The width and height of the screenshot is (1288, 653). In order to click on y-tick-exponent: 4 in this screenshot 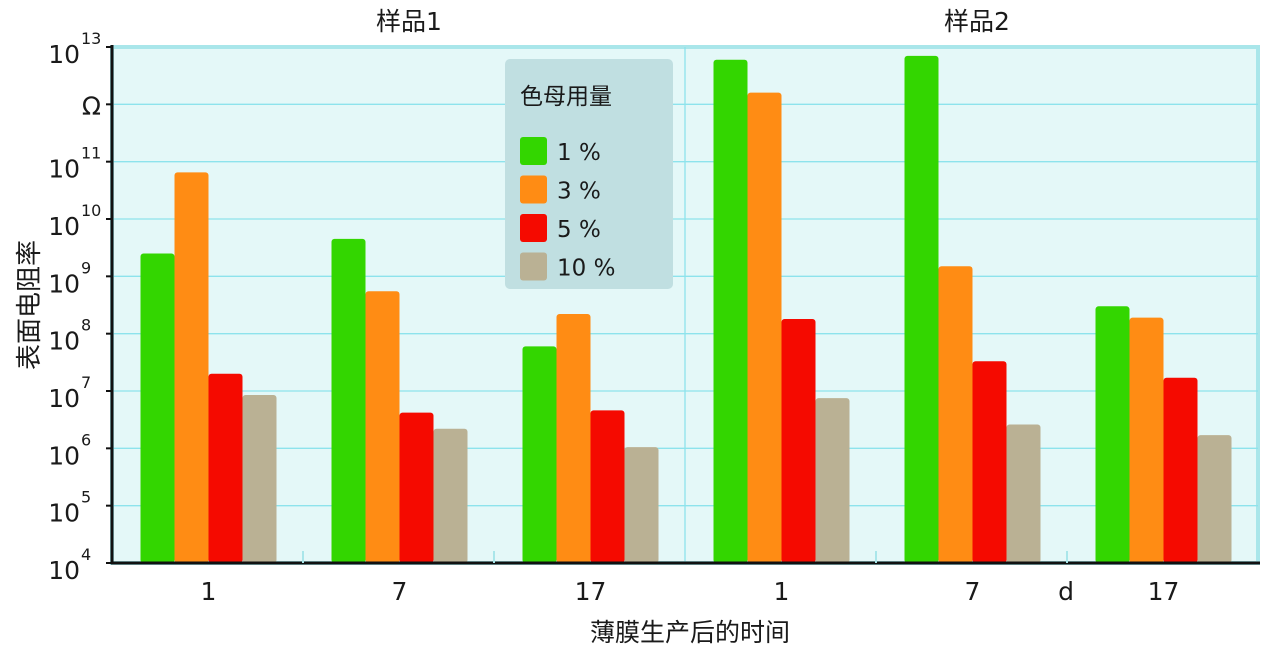, I will do `click(86, 554)`.